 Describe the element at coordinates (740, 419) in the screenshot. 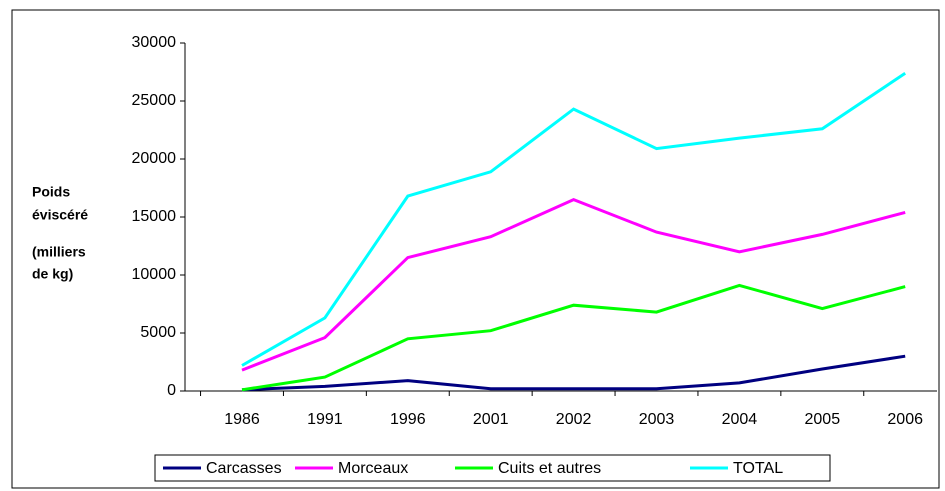

I see `x-tick-label: 2004` at that location.